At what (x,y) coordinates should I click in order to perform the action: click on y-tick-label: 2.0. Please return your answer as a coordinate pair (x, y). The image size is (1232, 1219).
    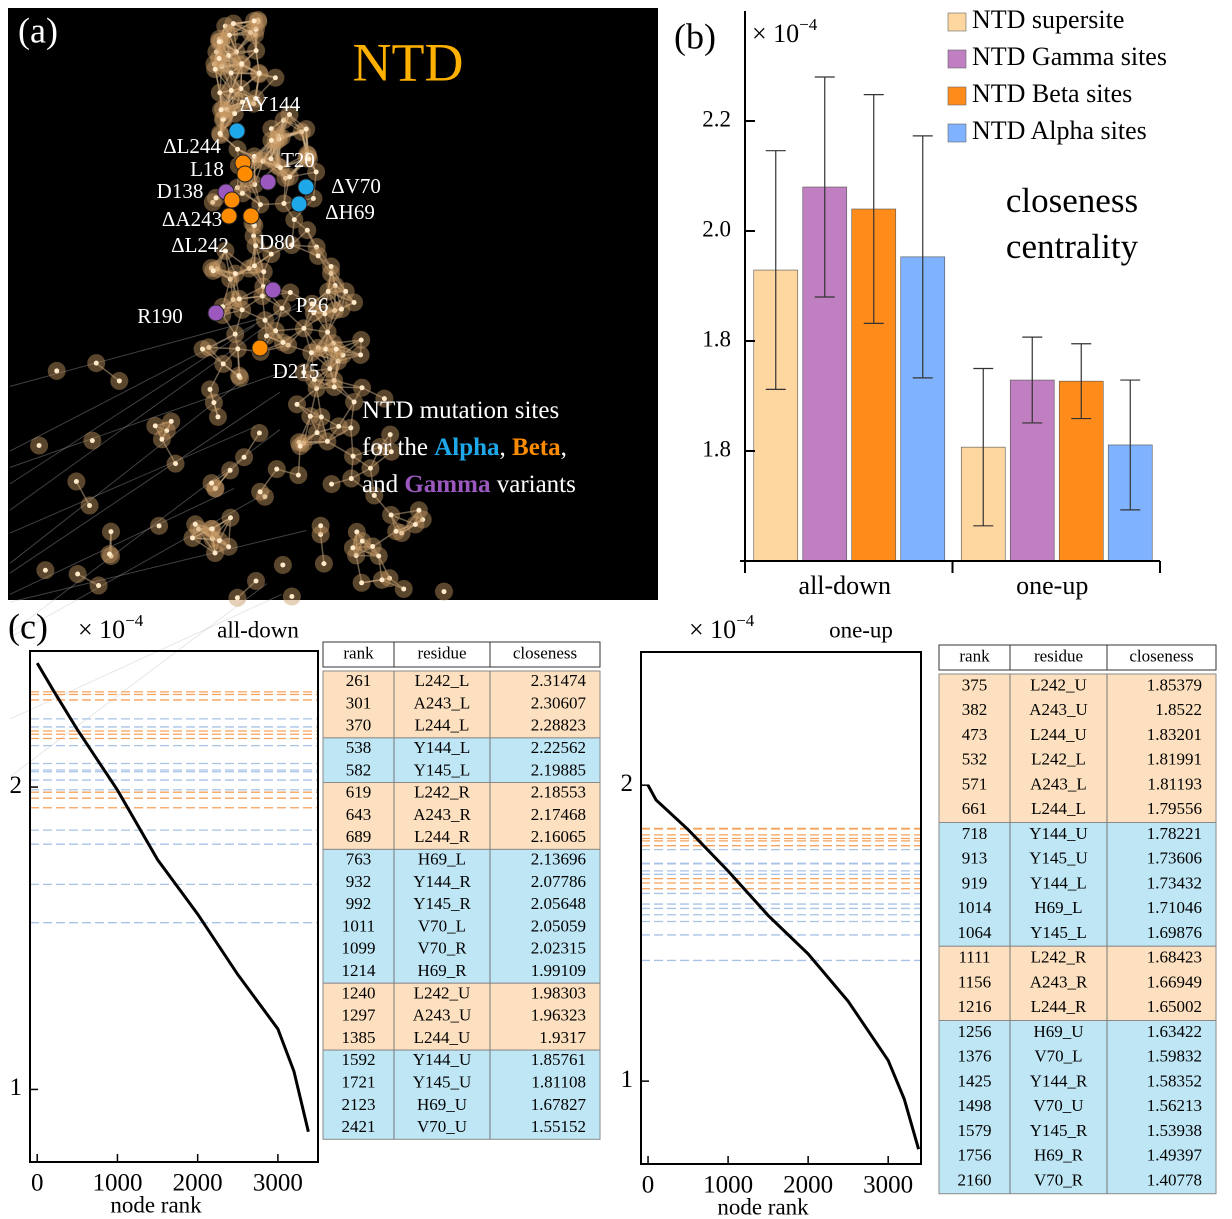
    Looking at the image, I should click on (716, 228).